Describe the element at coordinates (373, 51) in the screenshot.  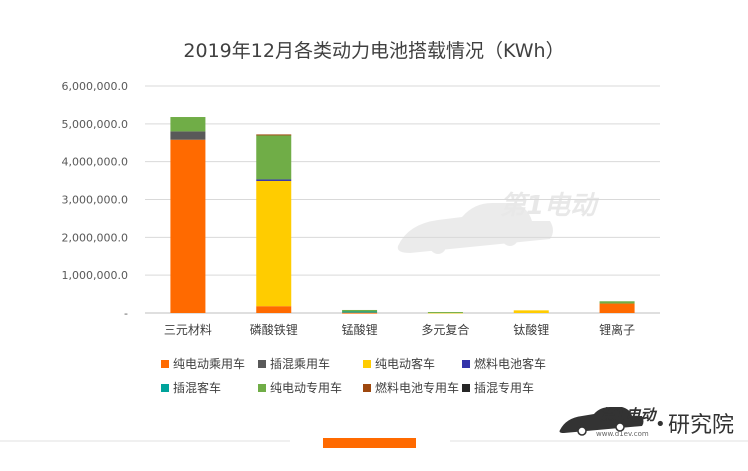
I see `chart-title: 2019年12月各类动力电池搭载情况（KWh）` at that location.